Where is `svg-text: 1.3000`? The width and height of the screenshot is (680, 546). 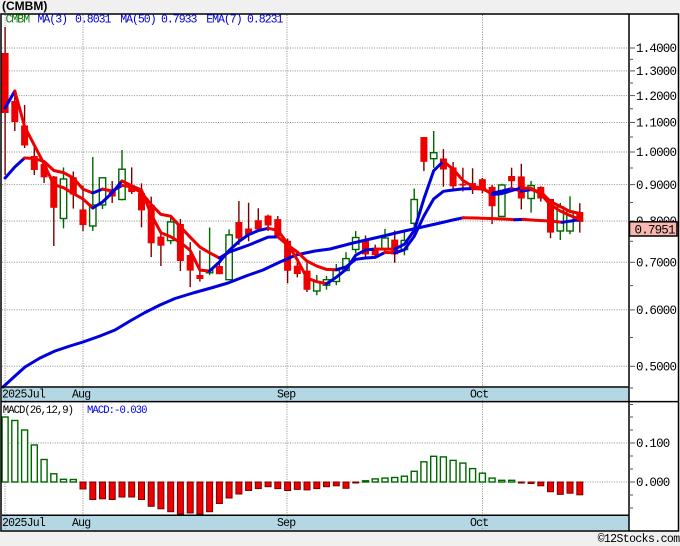 svg-text: 1.3000 is located at coordinates (656, 72).